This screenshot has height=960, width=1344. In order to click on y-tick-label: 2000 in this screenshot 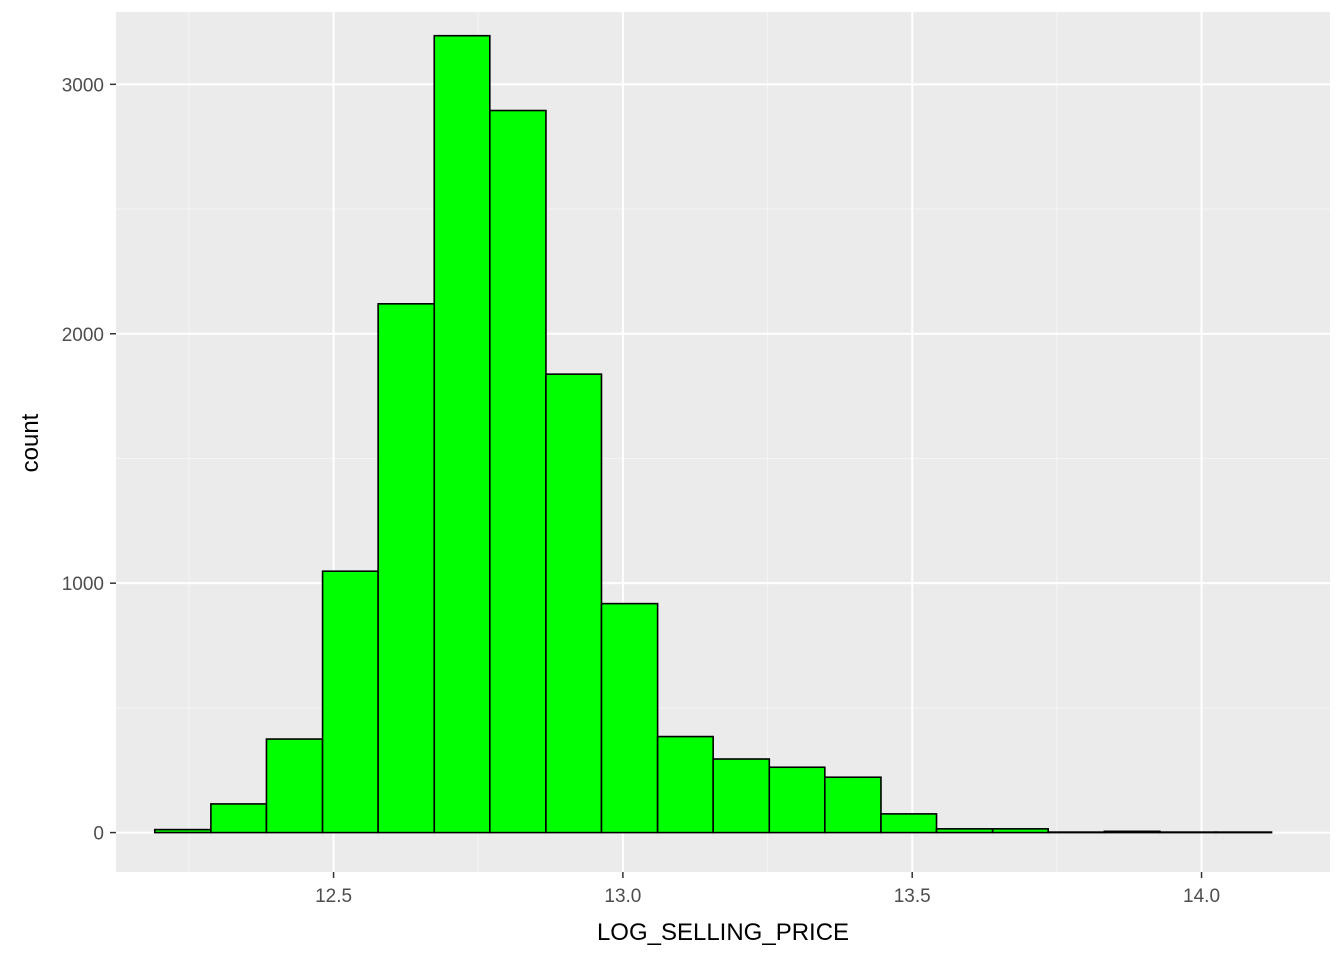, I will do `click(83, 335)`.